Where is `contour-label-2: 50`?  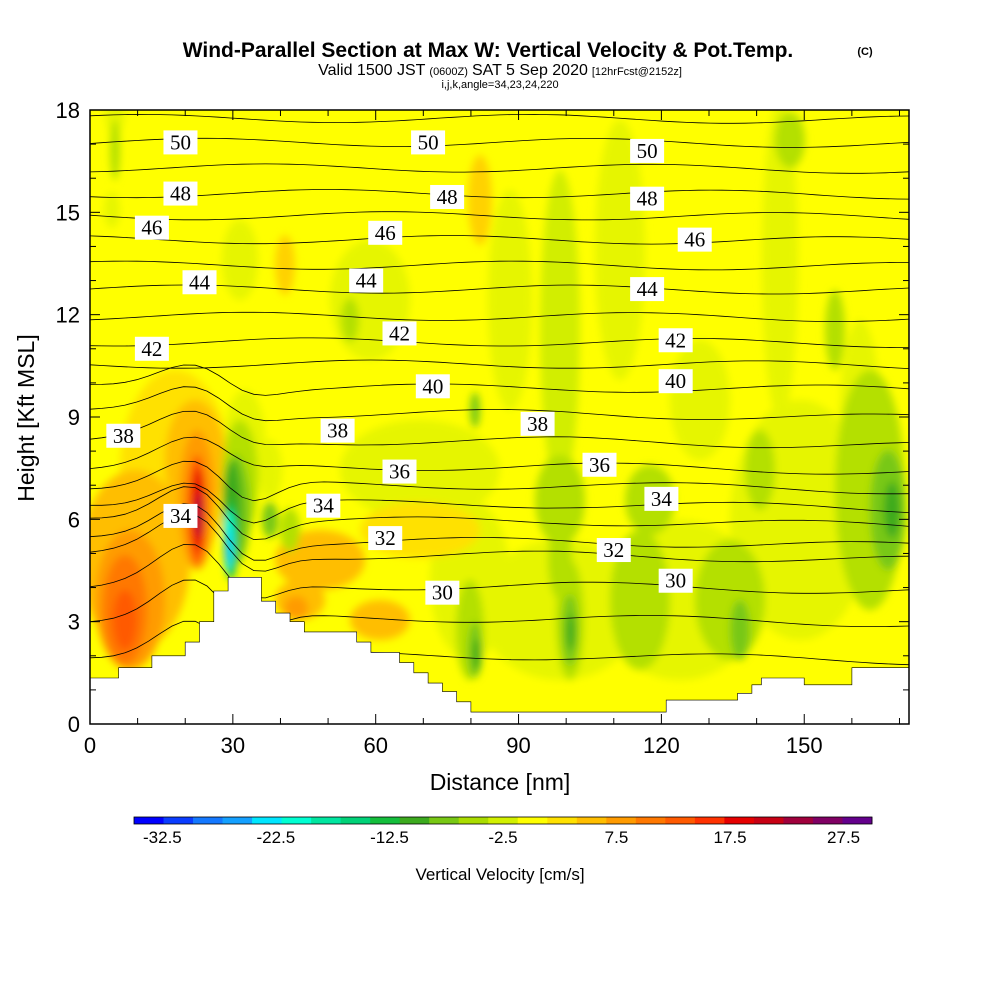 contour-label-2: 50 is located at coordinates (647, 150).